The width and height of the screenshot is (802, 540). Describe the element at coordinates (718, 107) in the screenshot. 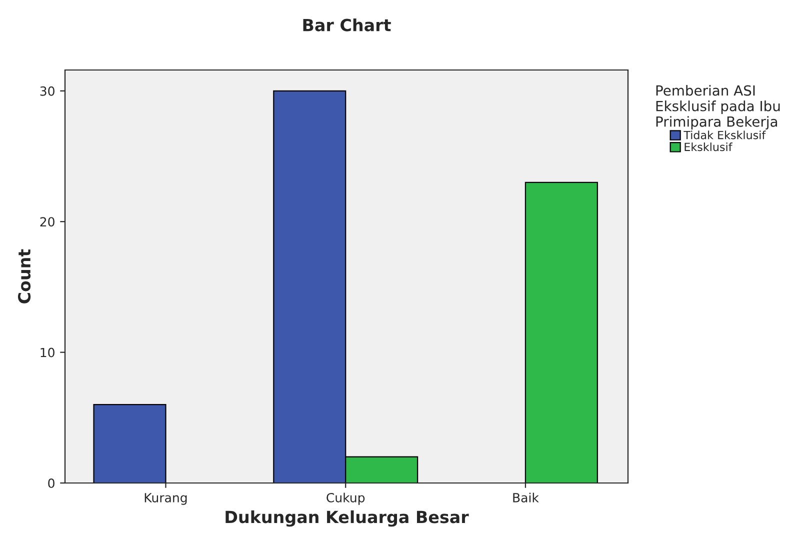

I see `legend-title: Pemberian ASI Eksklusif pada Ibu Primipara Bekerja` at that location.